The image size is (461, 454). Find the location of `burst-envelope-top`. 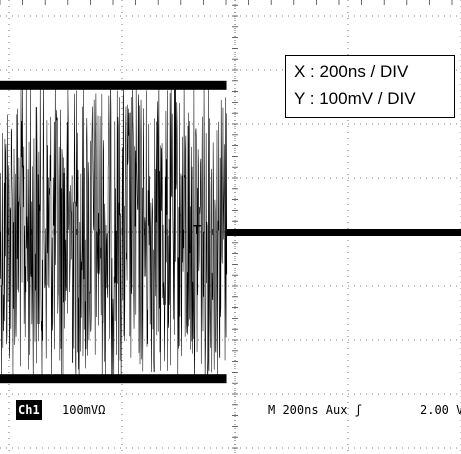

burst-envelope-top is located at coordinates (113, 85).